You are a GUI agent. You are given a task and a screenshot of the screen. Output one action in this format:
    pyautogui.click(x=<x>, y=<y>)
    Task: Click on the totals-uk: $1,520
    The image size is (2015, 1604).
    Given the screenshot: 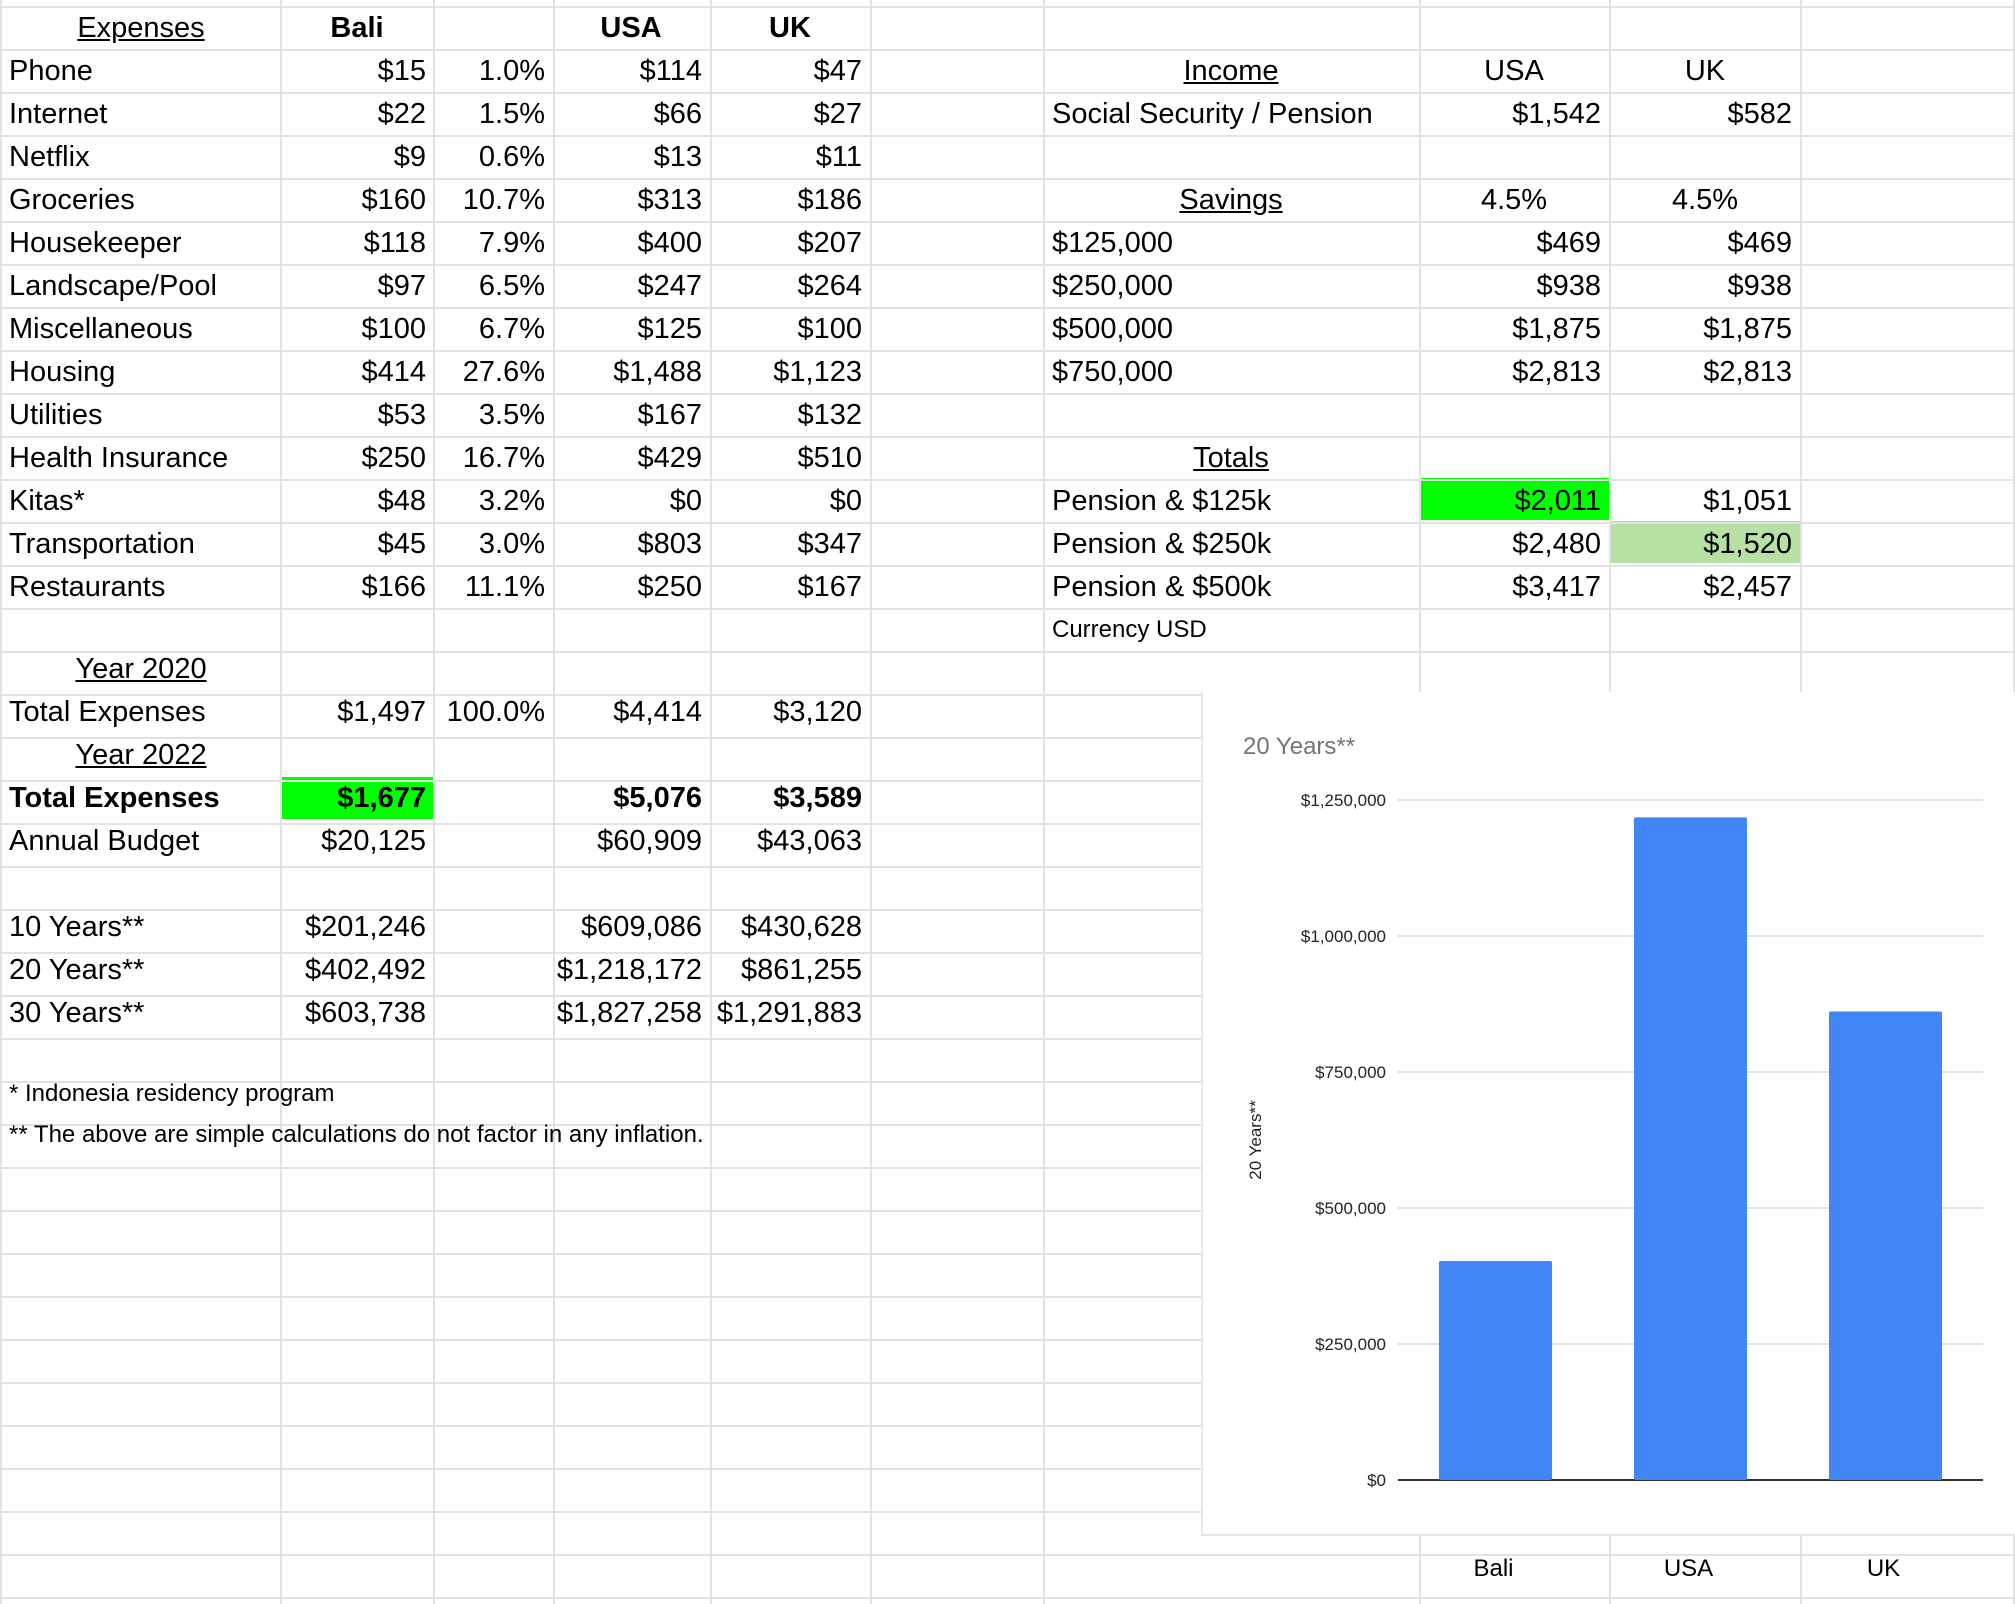 What is the action you would take?
    pyautogui.click(x=1747, y=544)
    